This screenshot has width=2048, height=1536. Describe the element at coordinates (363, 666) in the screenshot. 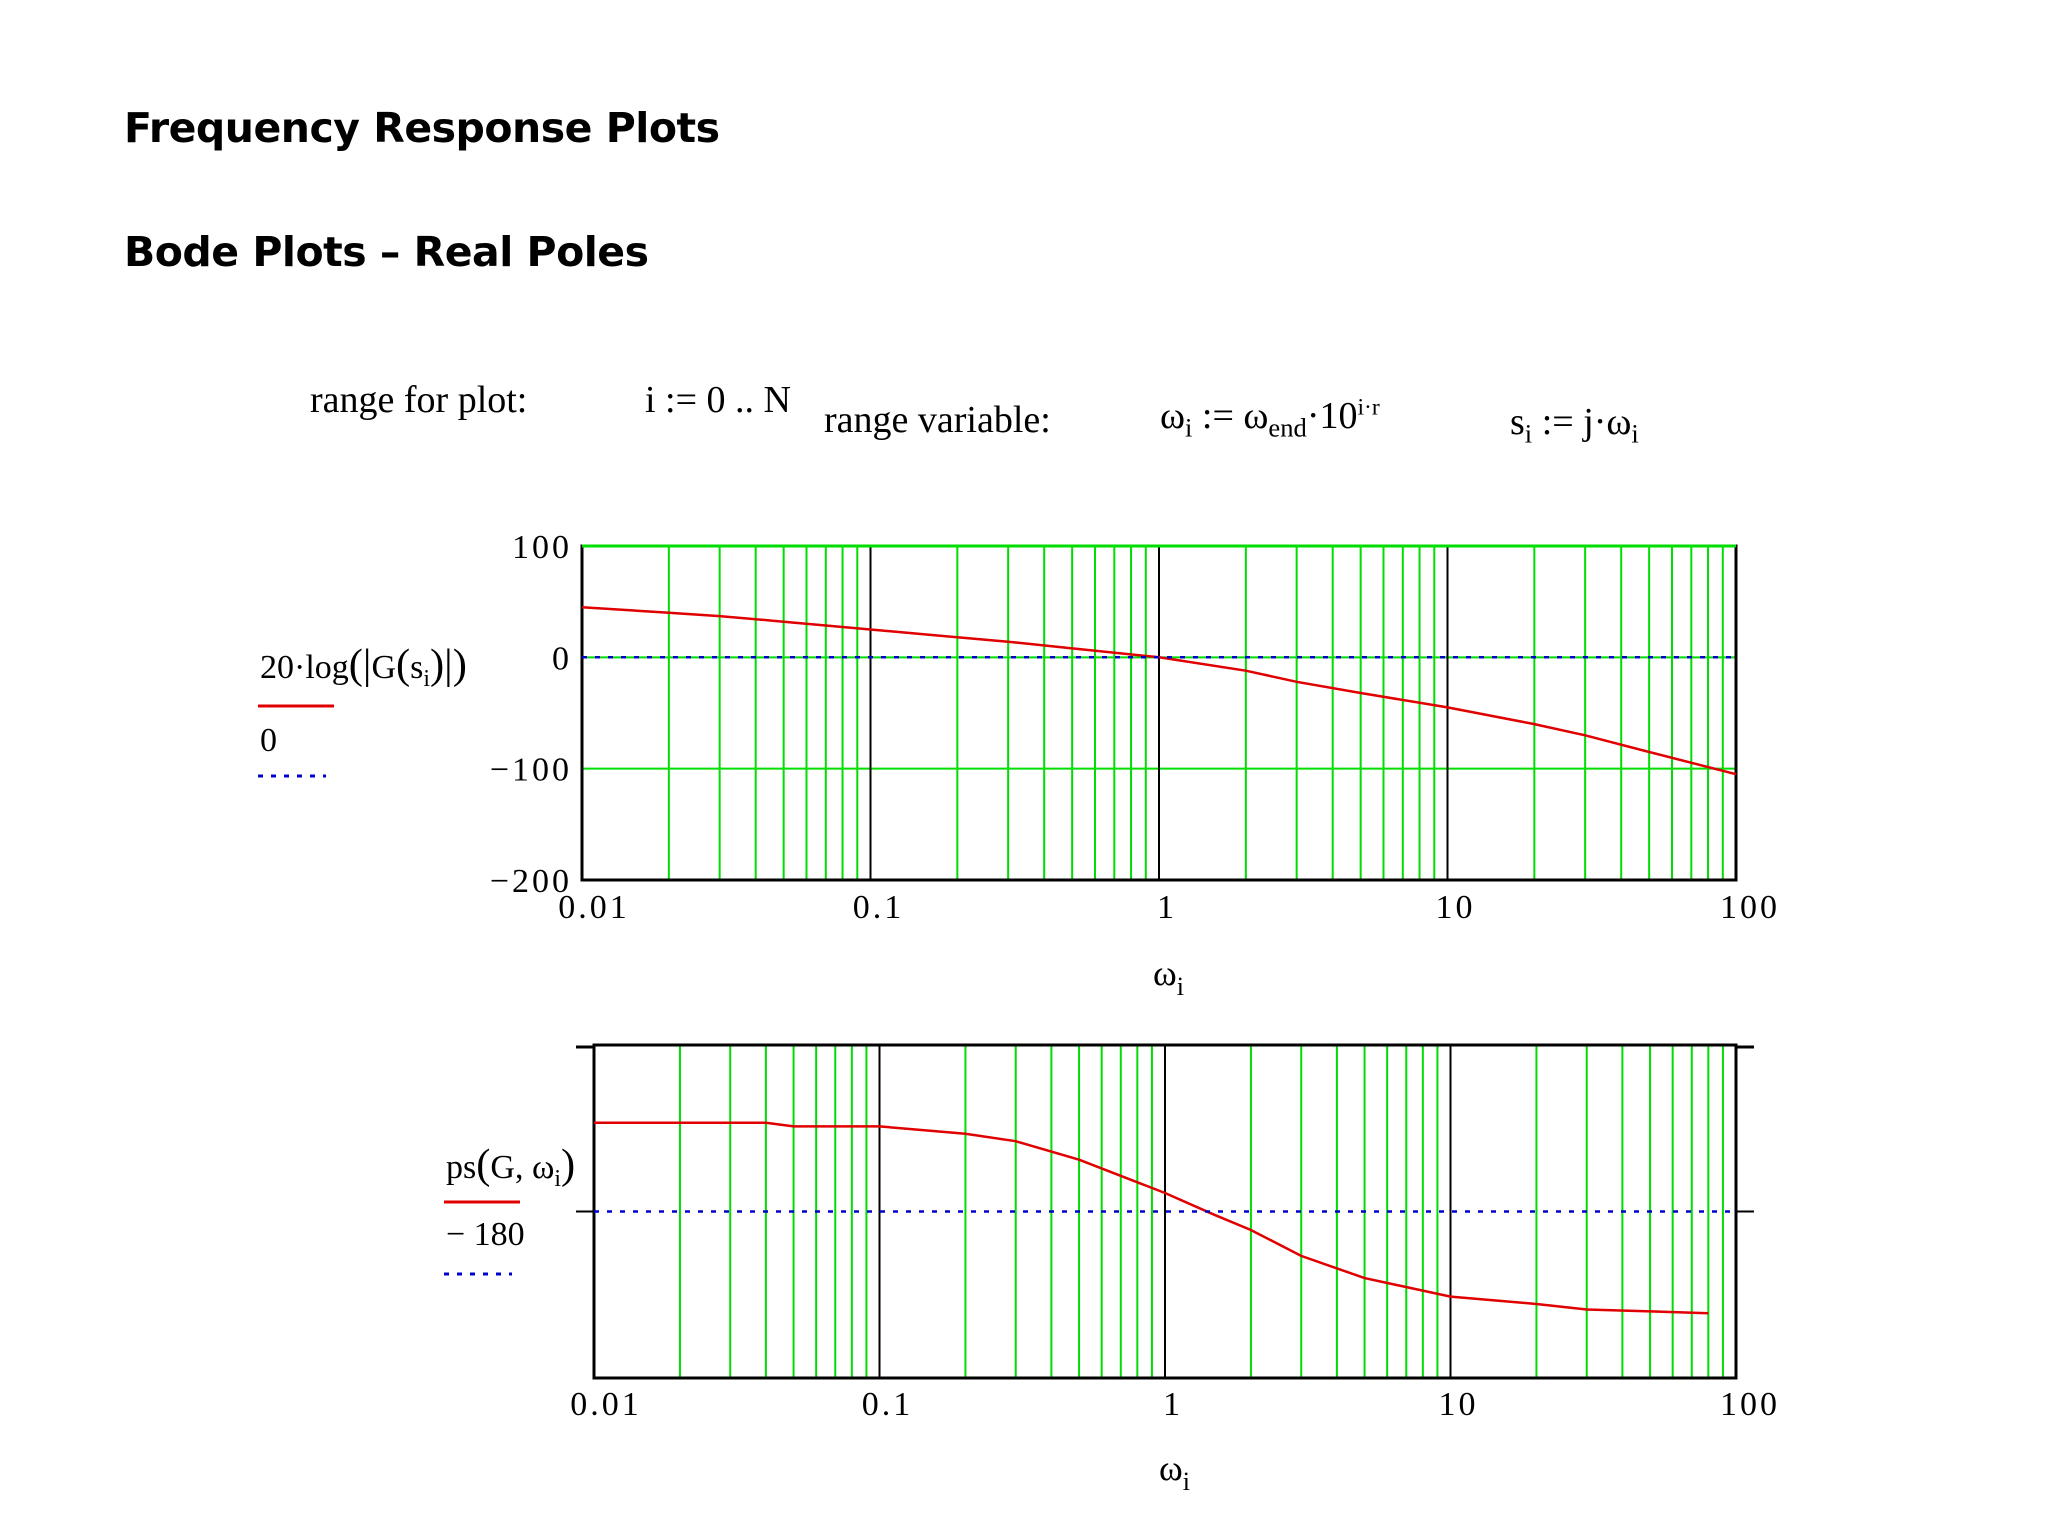

I see `magnitude-legend-expression: 20·log(|G(si)|)` at that location.